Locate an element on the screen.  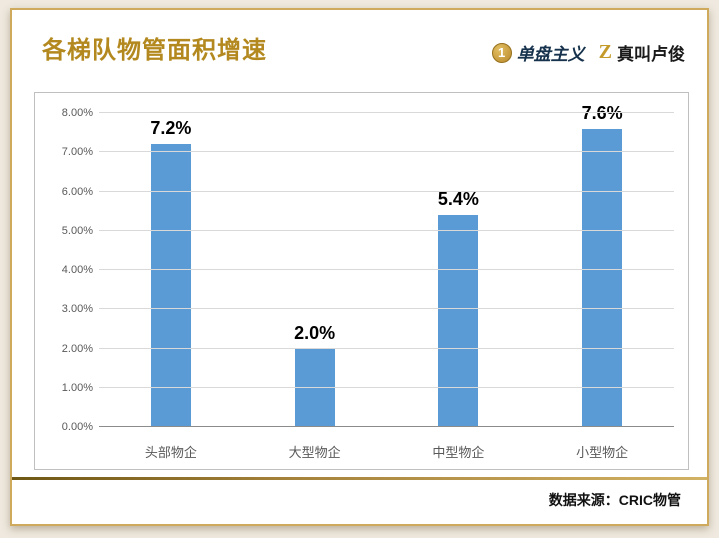
bar-value-label: 7.6% is located at coordinates (602, 112).